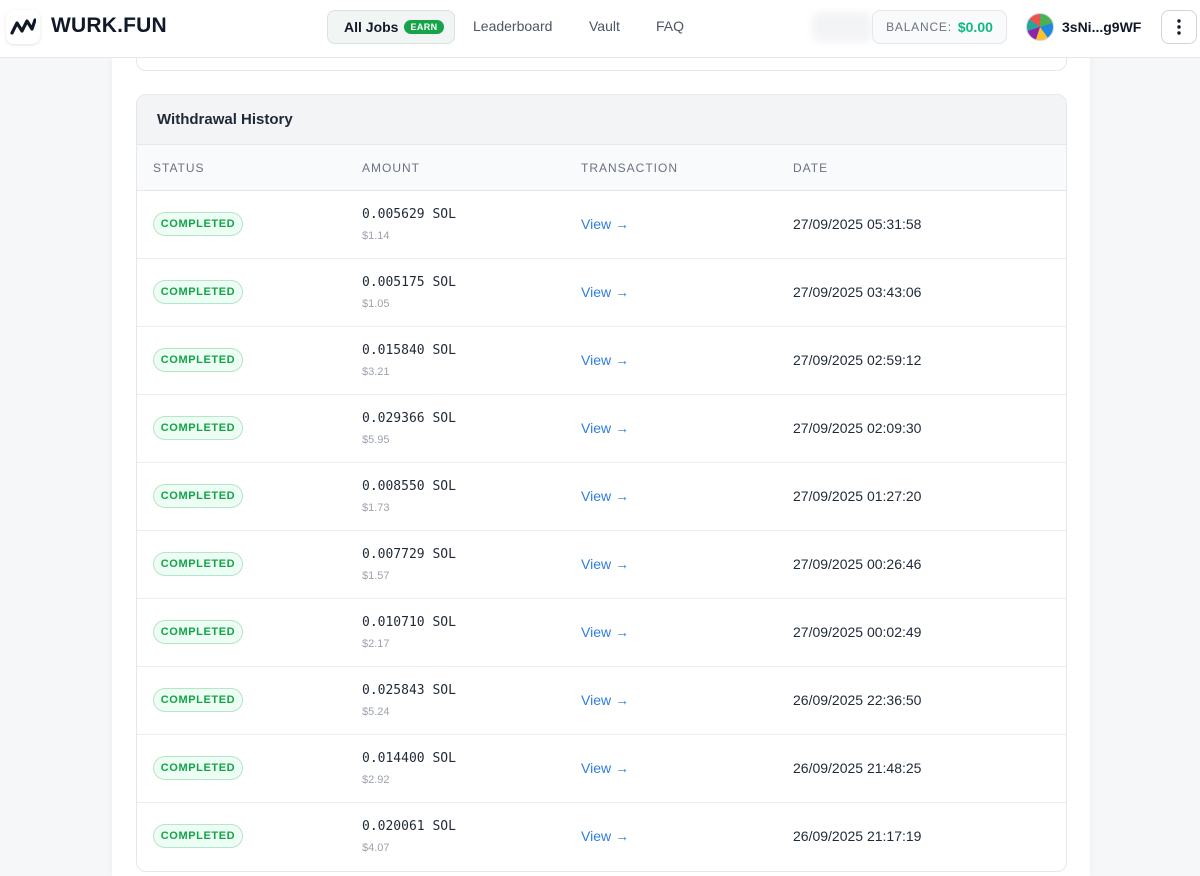 This screenshot has width=1200, height=876. Describe the element at coordinates (376, 644) in the screenshot. I see `amount-usd: $2.17` at that location.